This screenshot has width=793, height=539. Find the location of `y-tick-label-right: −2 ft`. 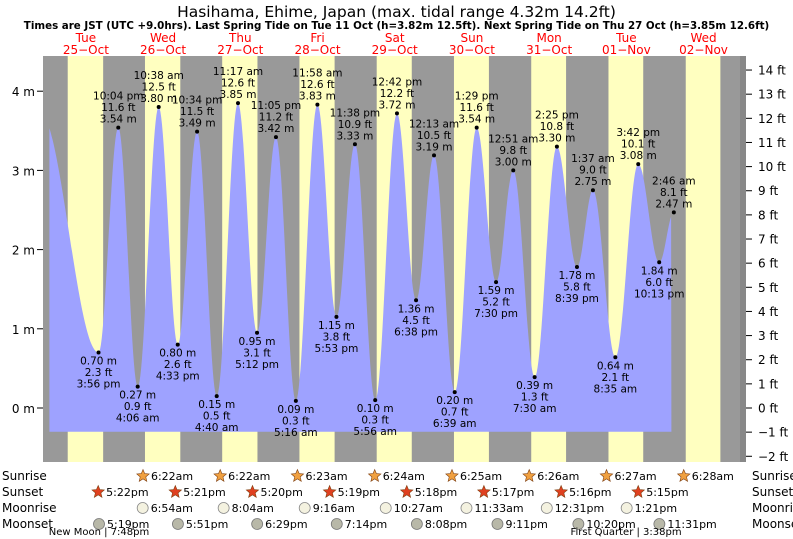

y-tick-label-right: −2 ft is located at coordinates (773, 457).